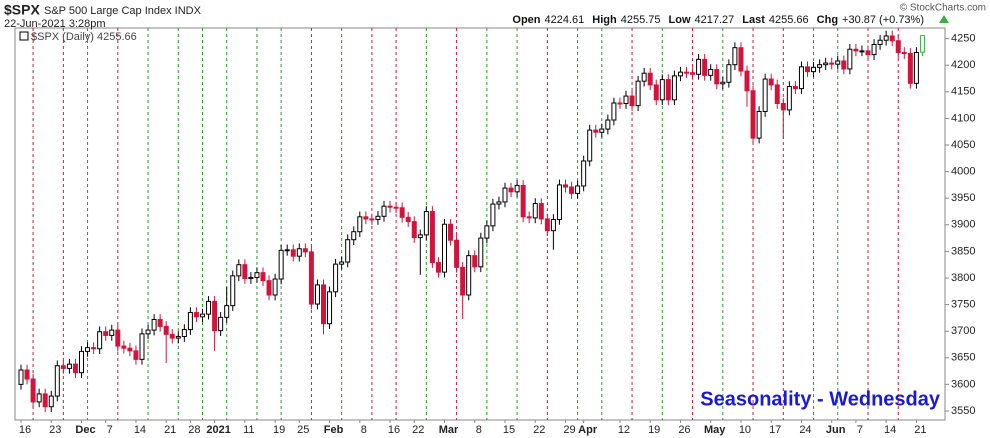 The image size is (990, 438). I want to click on date: 22-Jun-2021 3:28pm, so click(55, 24).